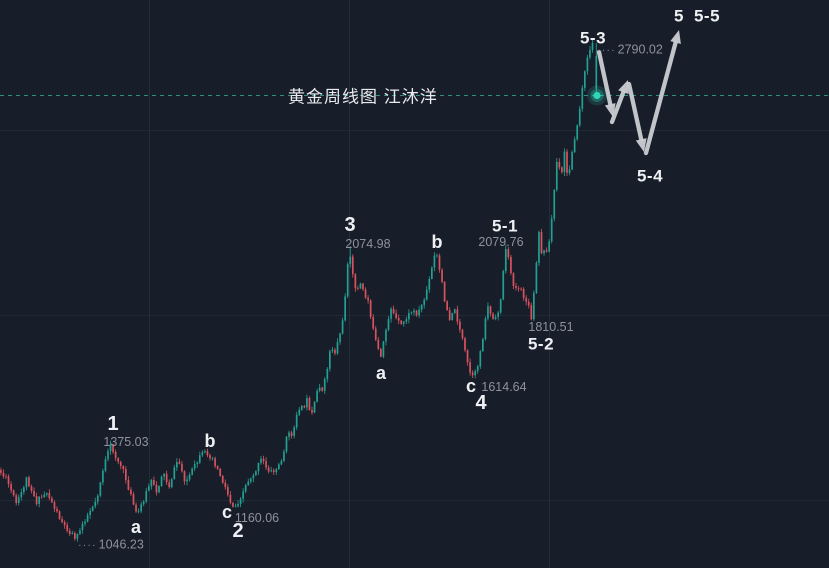  Describe the element at coordinates (597, 95) in the screenshot. I see `current-price-marker` at that location.